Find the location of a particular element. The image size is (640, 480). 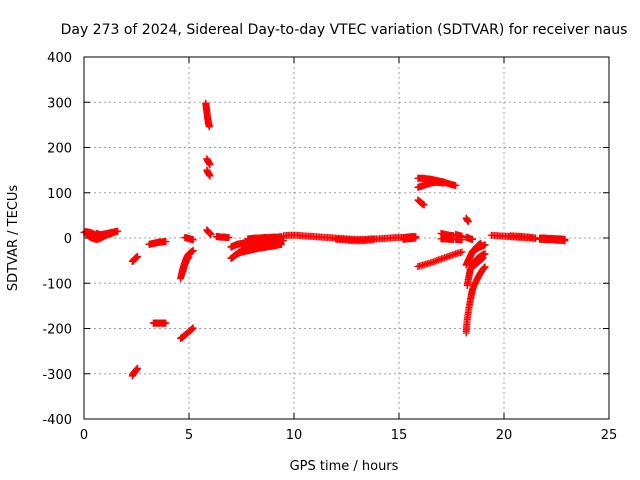

y-tick-label: 0 is located at coordinates (68, 239).